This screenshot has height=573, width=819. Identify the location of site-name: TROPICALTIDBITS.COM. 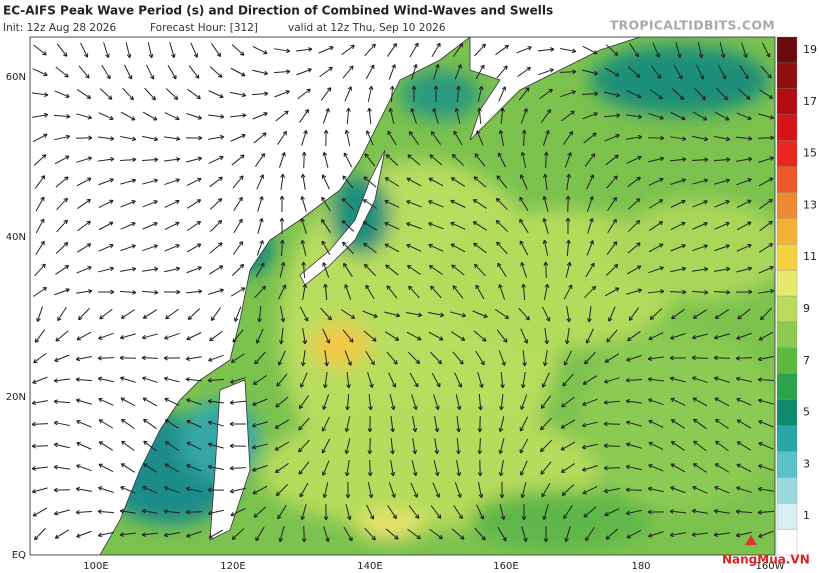
(692, 25).